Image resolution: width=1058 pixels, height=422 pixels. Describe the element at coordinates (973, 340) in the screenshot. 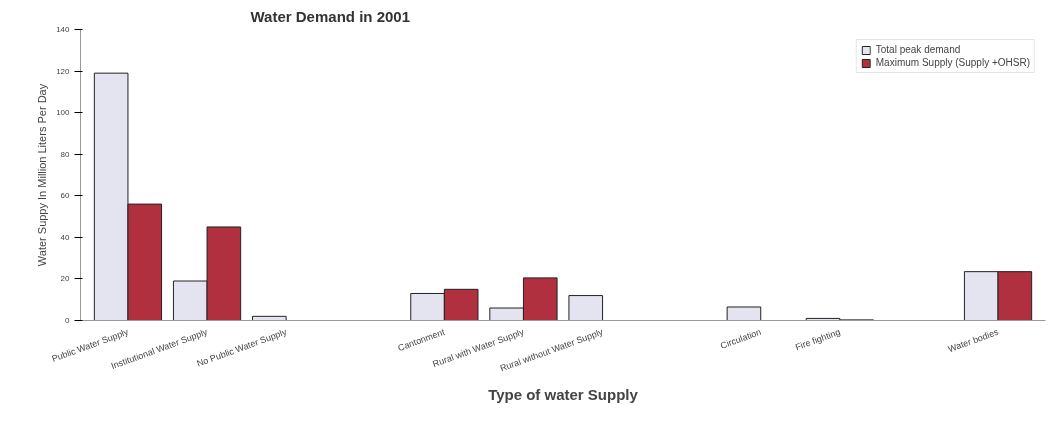

I see `x-tick-label: Water bodies` at that location.